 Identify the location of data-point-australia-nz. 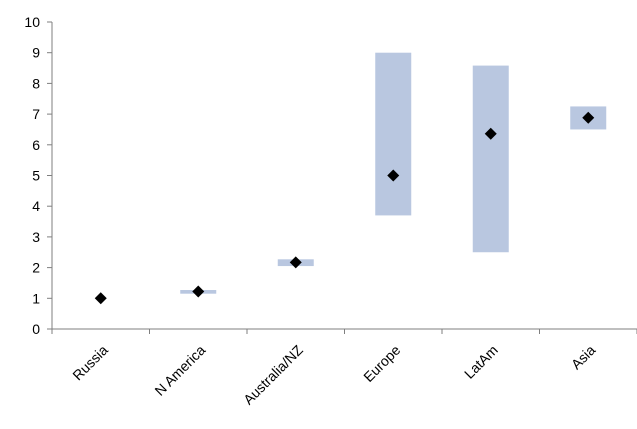
(295, 262).